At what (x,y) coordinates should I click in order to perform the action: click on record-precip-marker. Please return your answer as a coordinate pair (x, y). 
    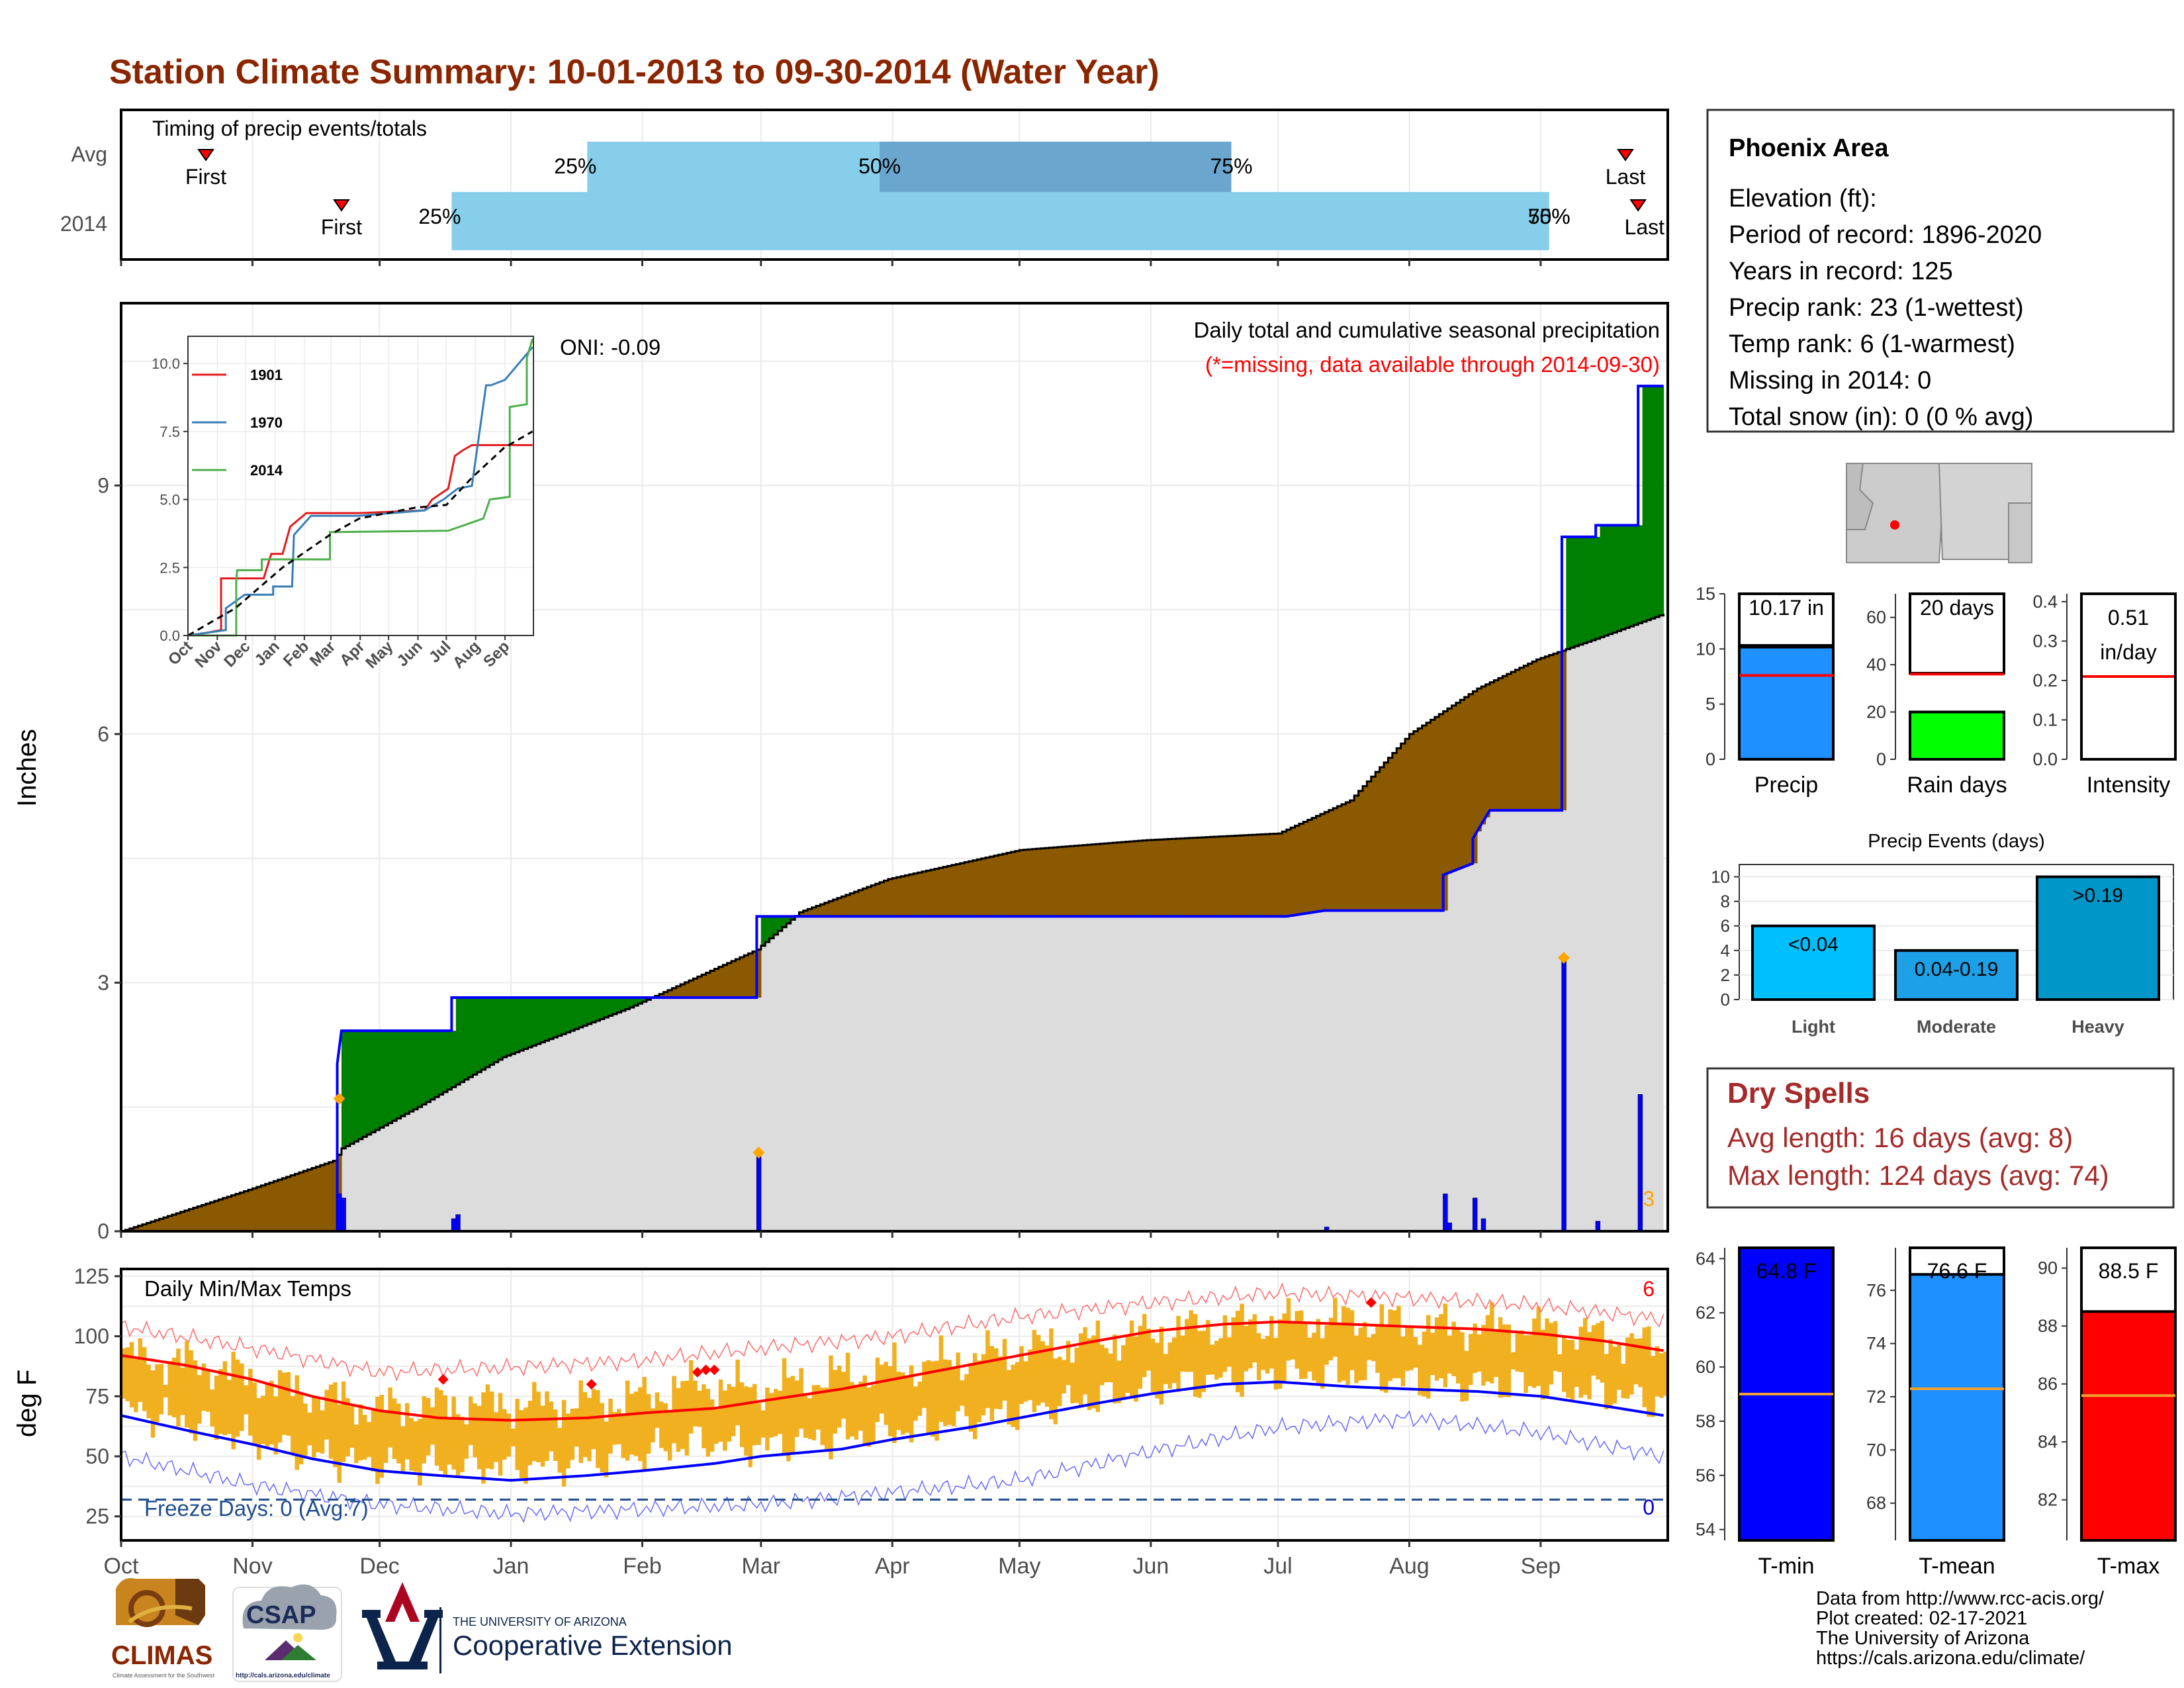
    Looking at the image, I should click on (1564, 957).